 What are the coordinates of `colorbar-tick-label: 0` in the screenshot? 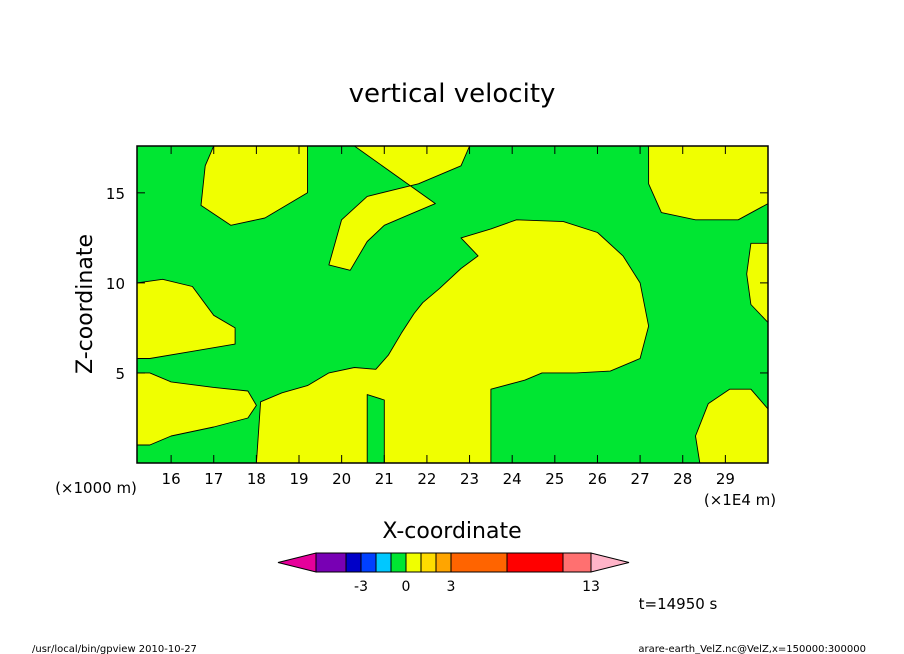 It's located at (406, 587).